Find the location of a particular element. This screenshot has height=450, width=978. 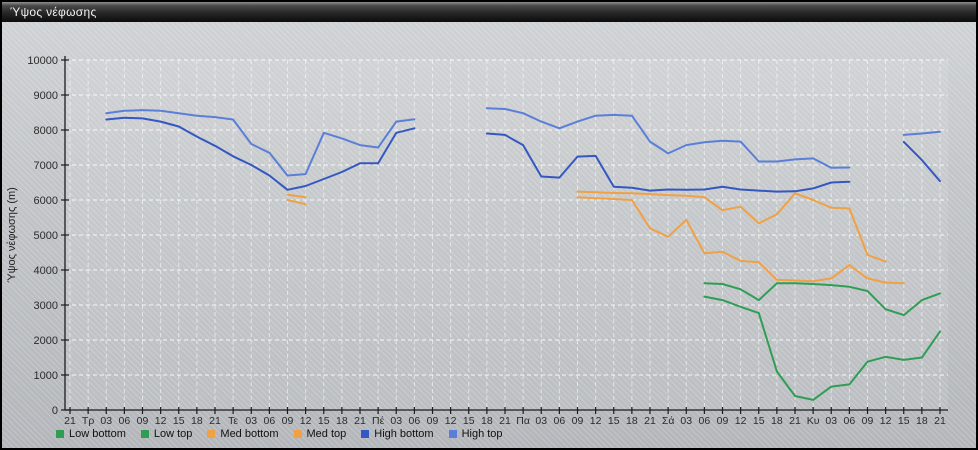

legend-label: High top is located at coordinates (482, 434).